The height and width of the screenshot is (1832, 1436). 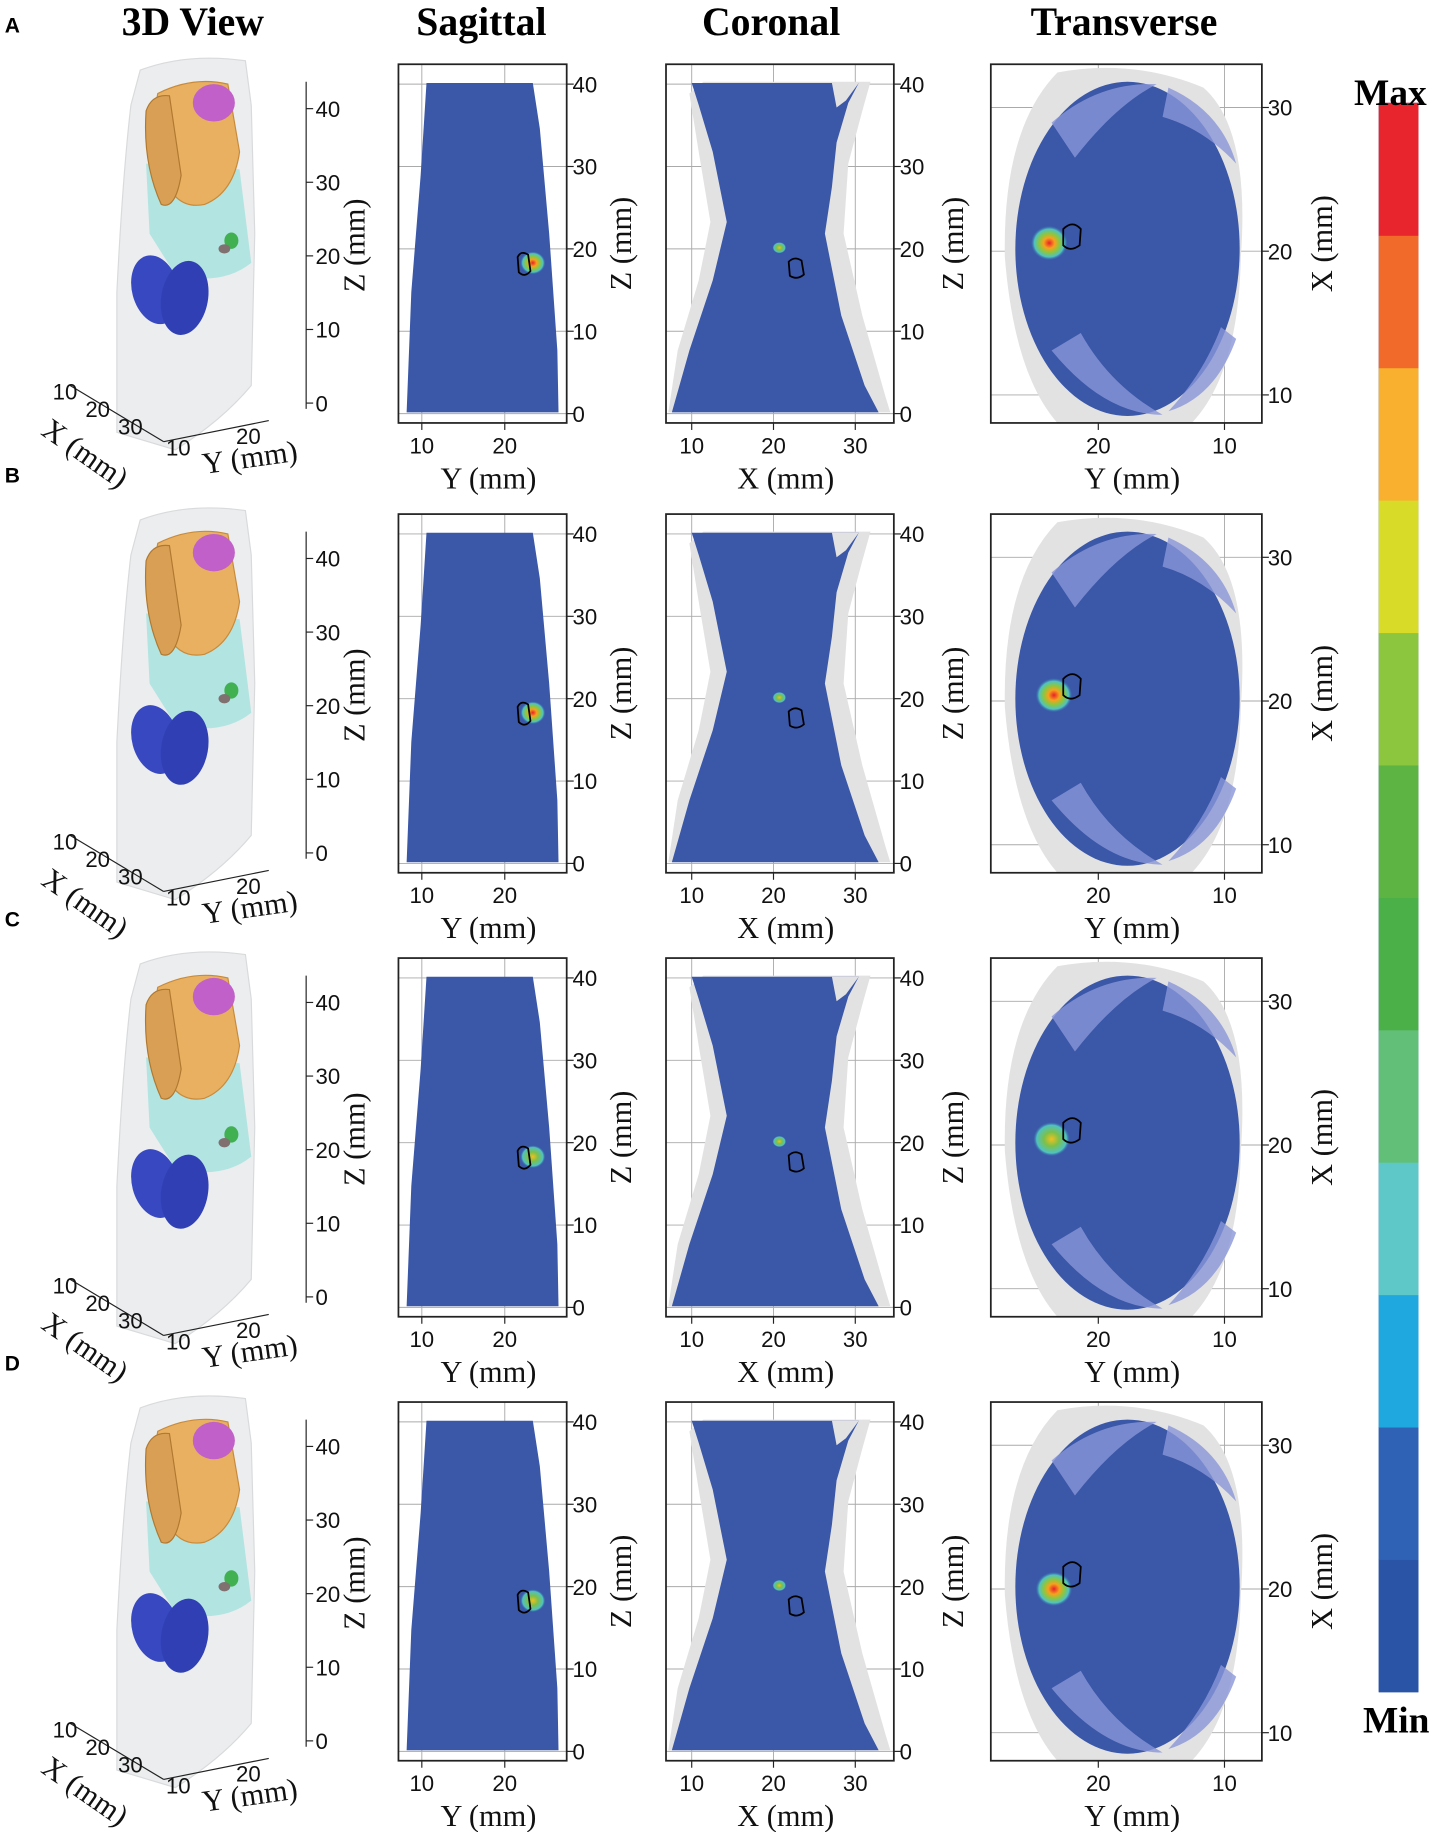 I want to click on coronal-panel: 0 10 20 30 40 10 20 30 Z (mm) X (mm), so click(x=817, y=1616).